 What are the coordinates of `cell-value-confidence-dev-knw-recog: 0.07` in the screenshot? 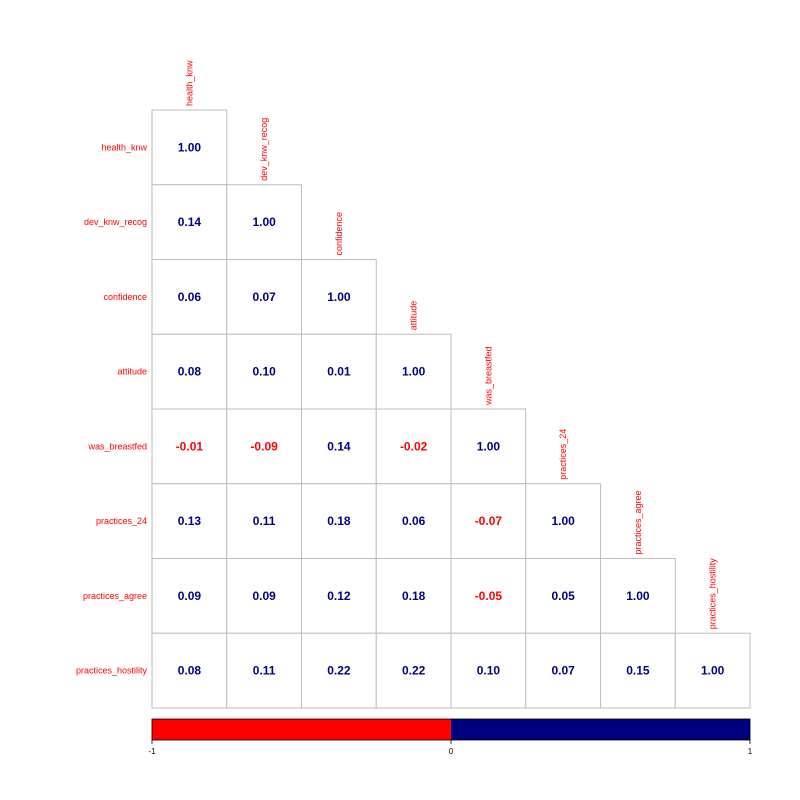 It's located at (264, 297).